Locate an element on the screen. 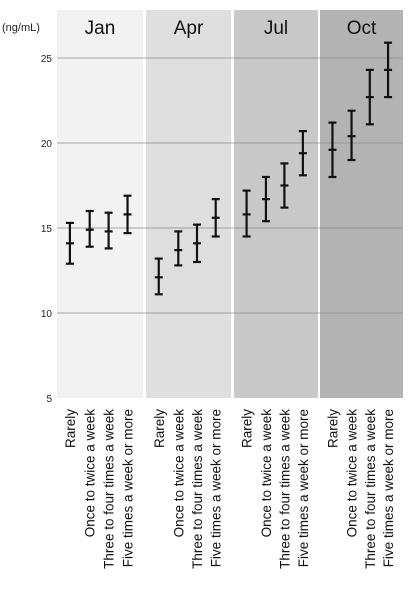 The width and height of the screenshot is (410, 590). y-tick-label: 25 is located at coordinates (47, 59).